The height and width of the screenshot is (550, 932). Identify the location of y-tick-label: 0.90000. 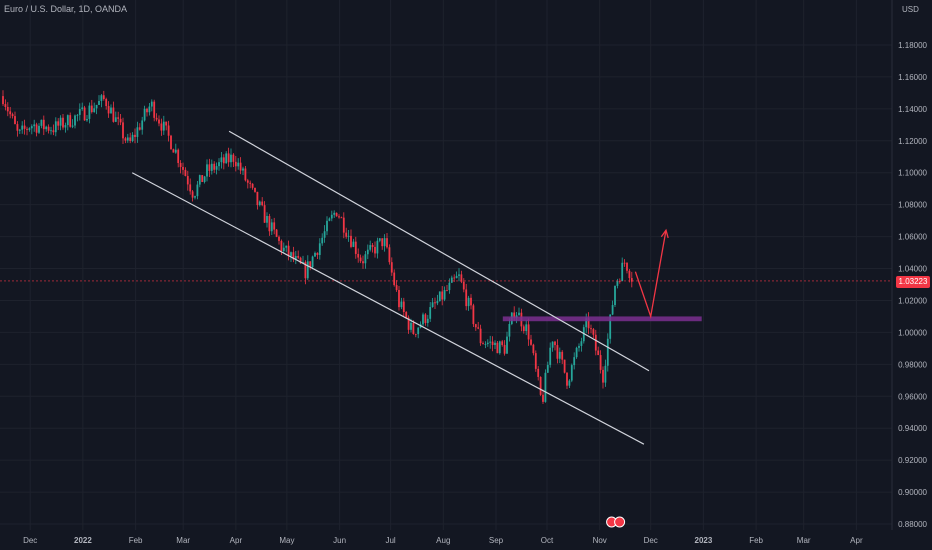
(912, 492).